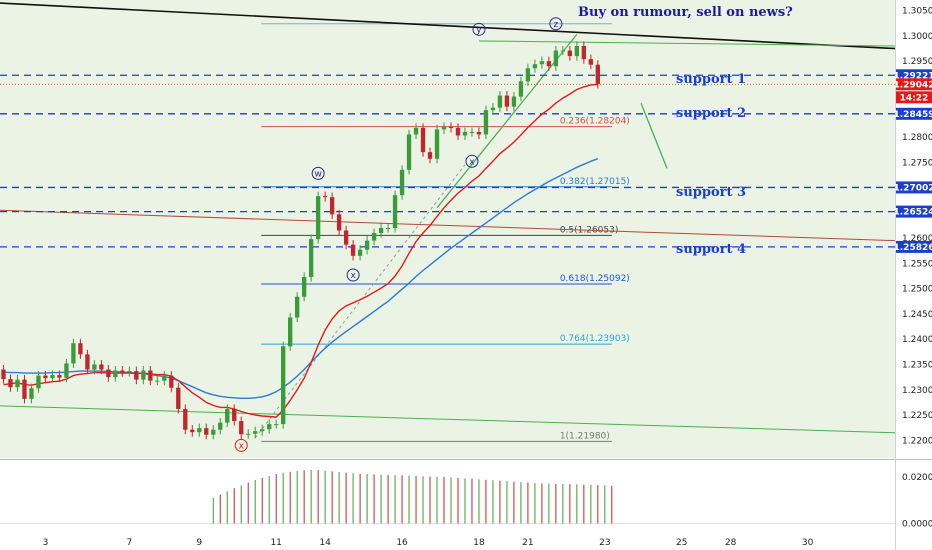 The image size is (932, 550). Describe the element at coordinates (479, 543) in the screenshot. I see `time-tick-label: 18` at that location.